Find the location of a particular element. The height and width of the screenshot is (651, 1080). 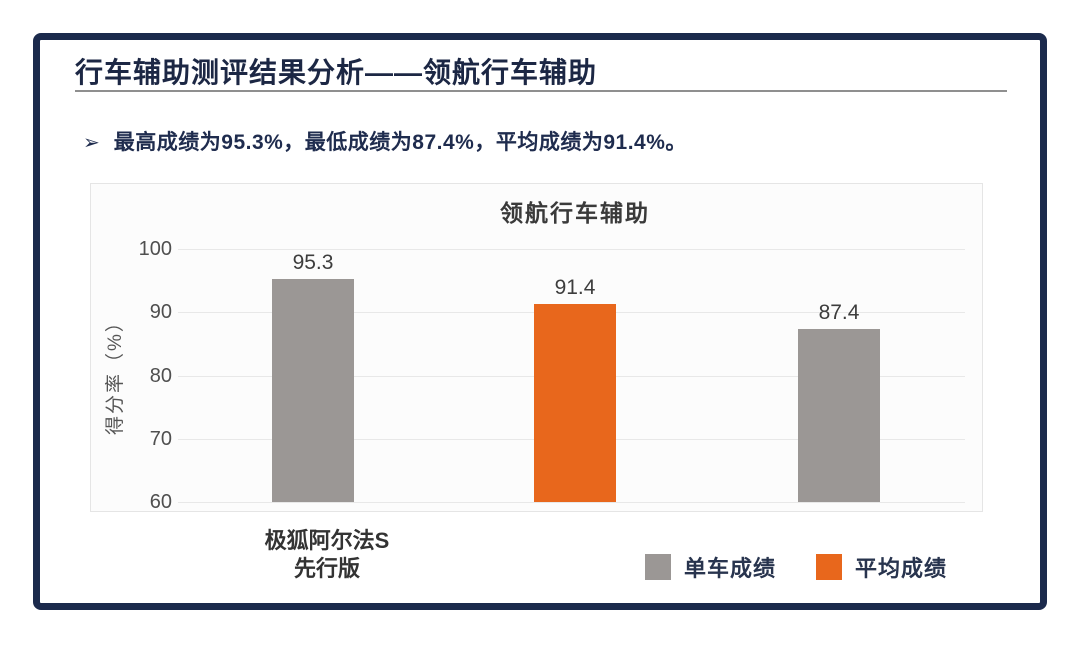

legend: 单车成绩 平均成绩 is located at coordinates (796, 567).